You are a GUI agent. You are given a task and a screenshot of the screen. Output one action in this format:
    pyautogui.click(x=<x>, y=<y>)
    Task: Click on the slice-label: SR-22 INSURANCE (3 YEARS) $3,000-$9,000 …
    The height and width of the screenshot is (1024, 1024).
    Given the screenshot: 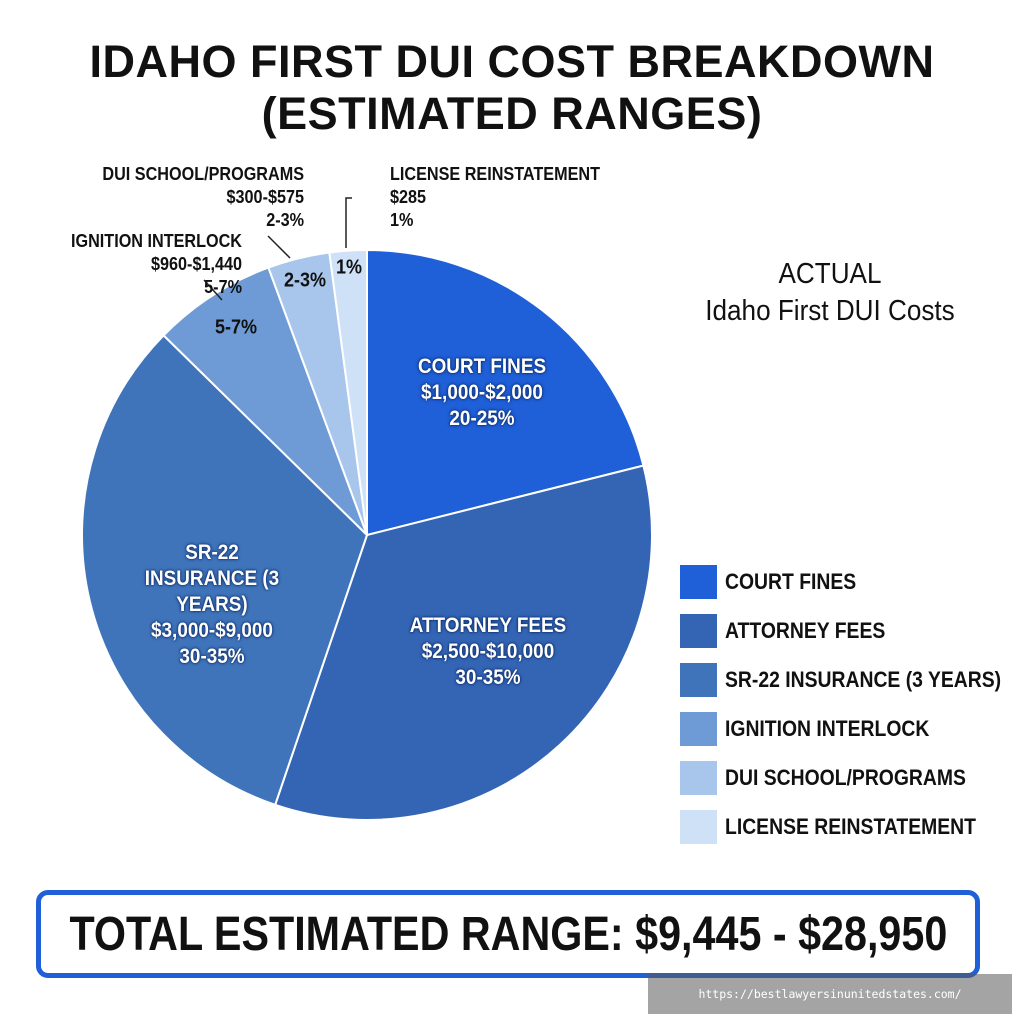 What is the action you would take?
    pyautogui.click(x=212, y=605)
    